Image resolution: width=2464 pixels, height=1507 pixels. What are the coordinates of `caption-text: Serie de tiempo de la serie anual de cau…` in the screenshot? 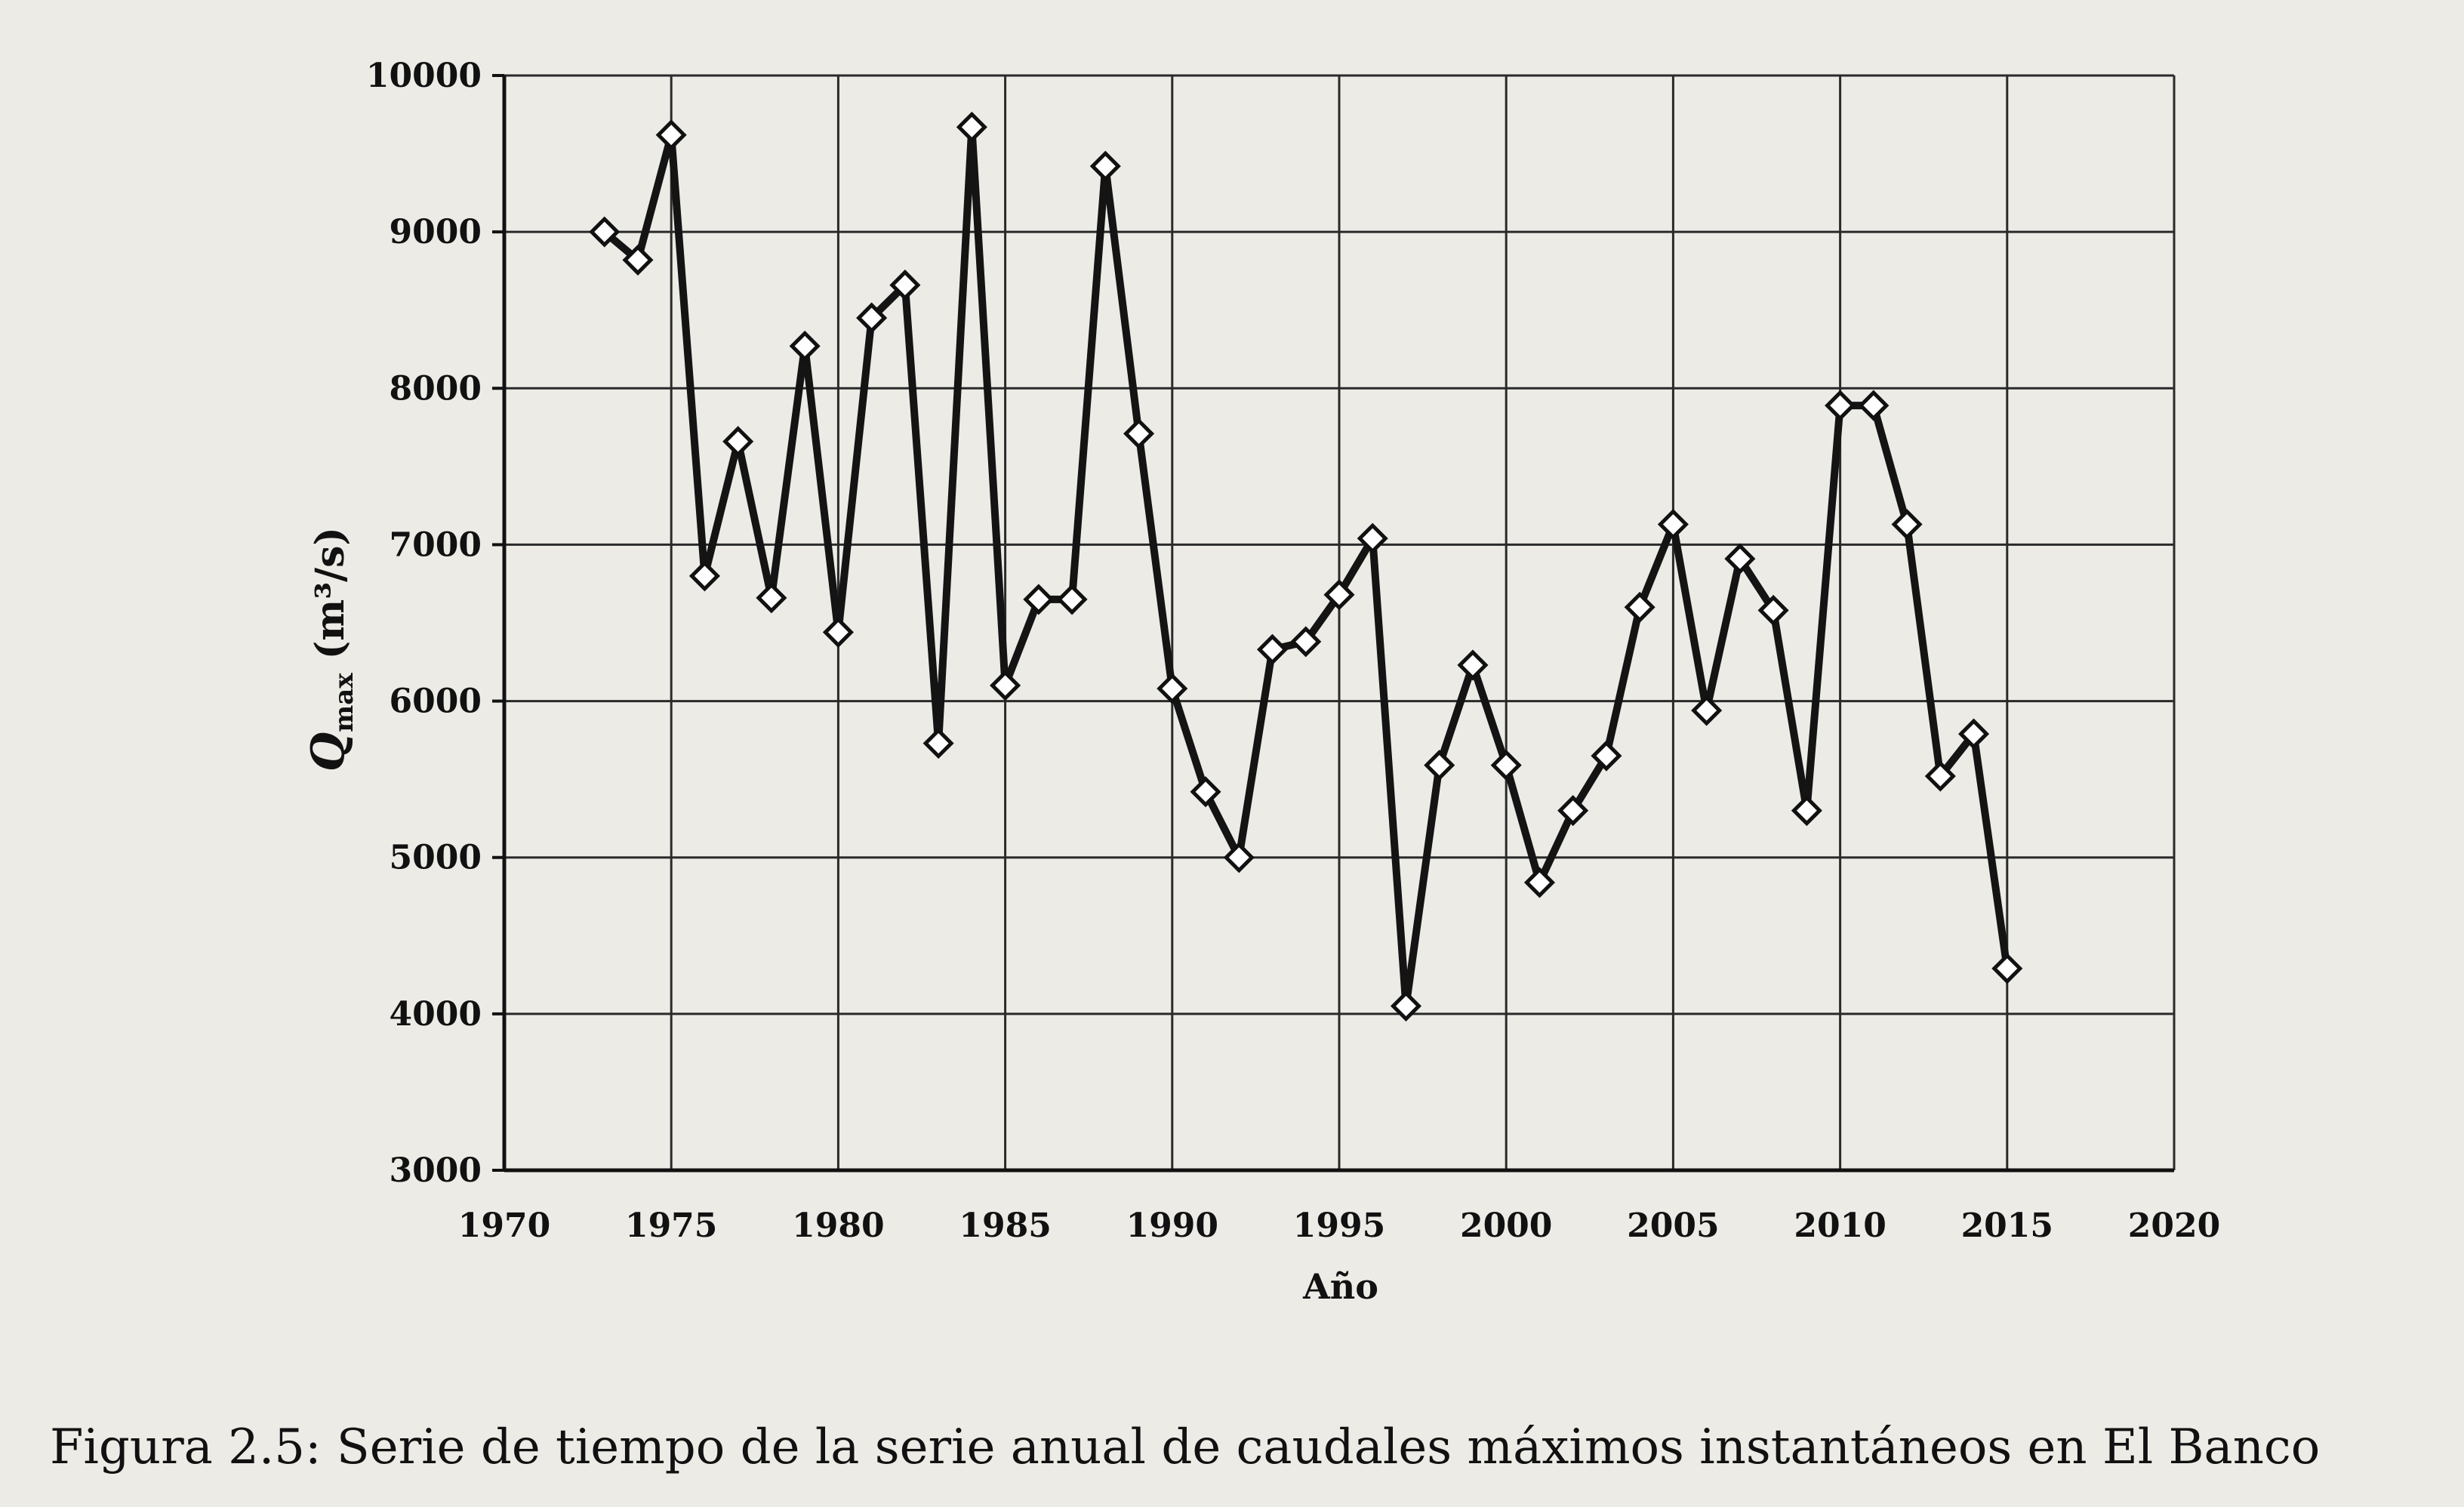 It's located at (1321, 1447).